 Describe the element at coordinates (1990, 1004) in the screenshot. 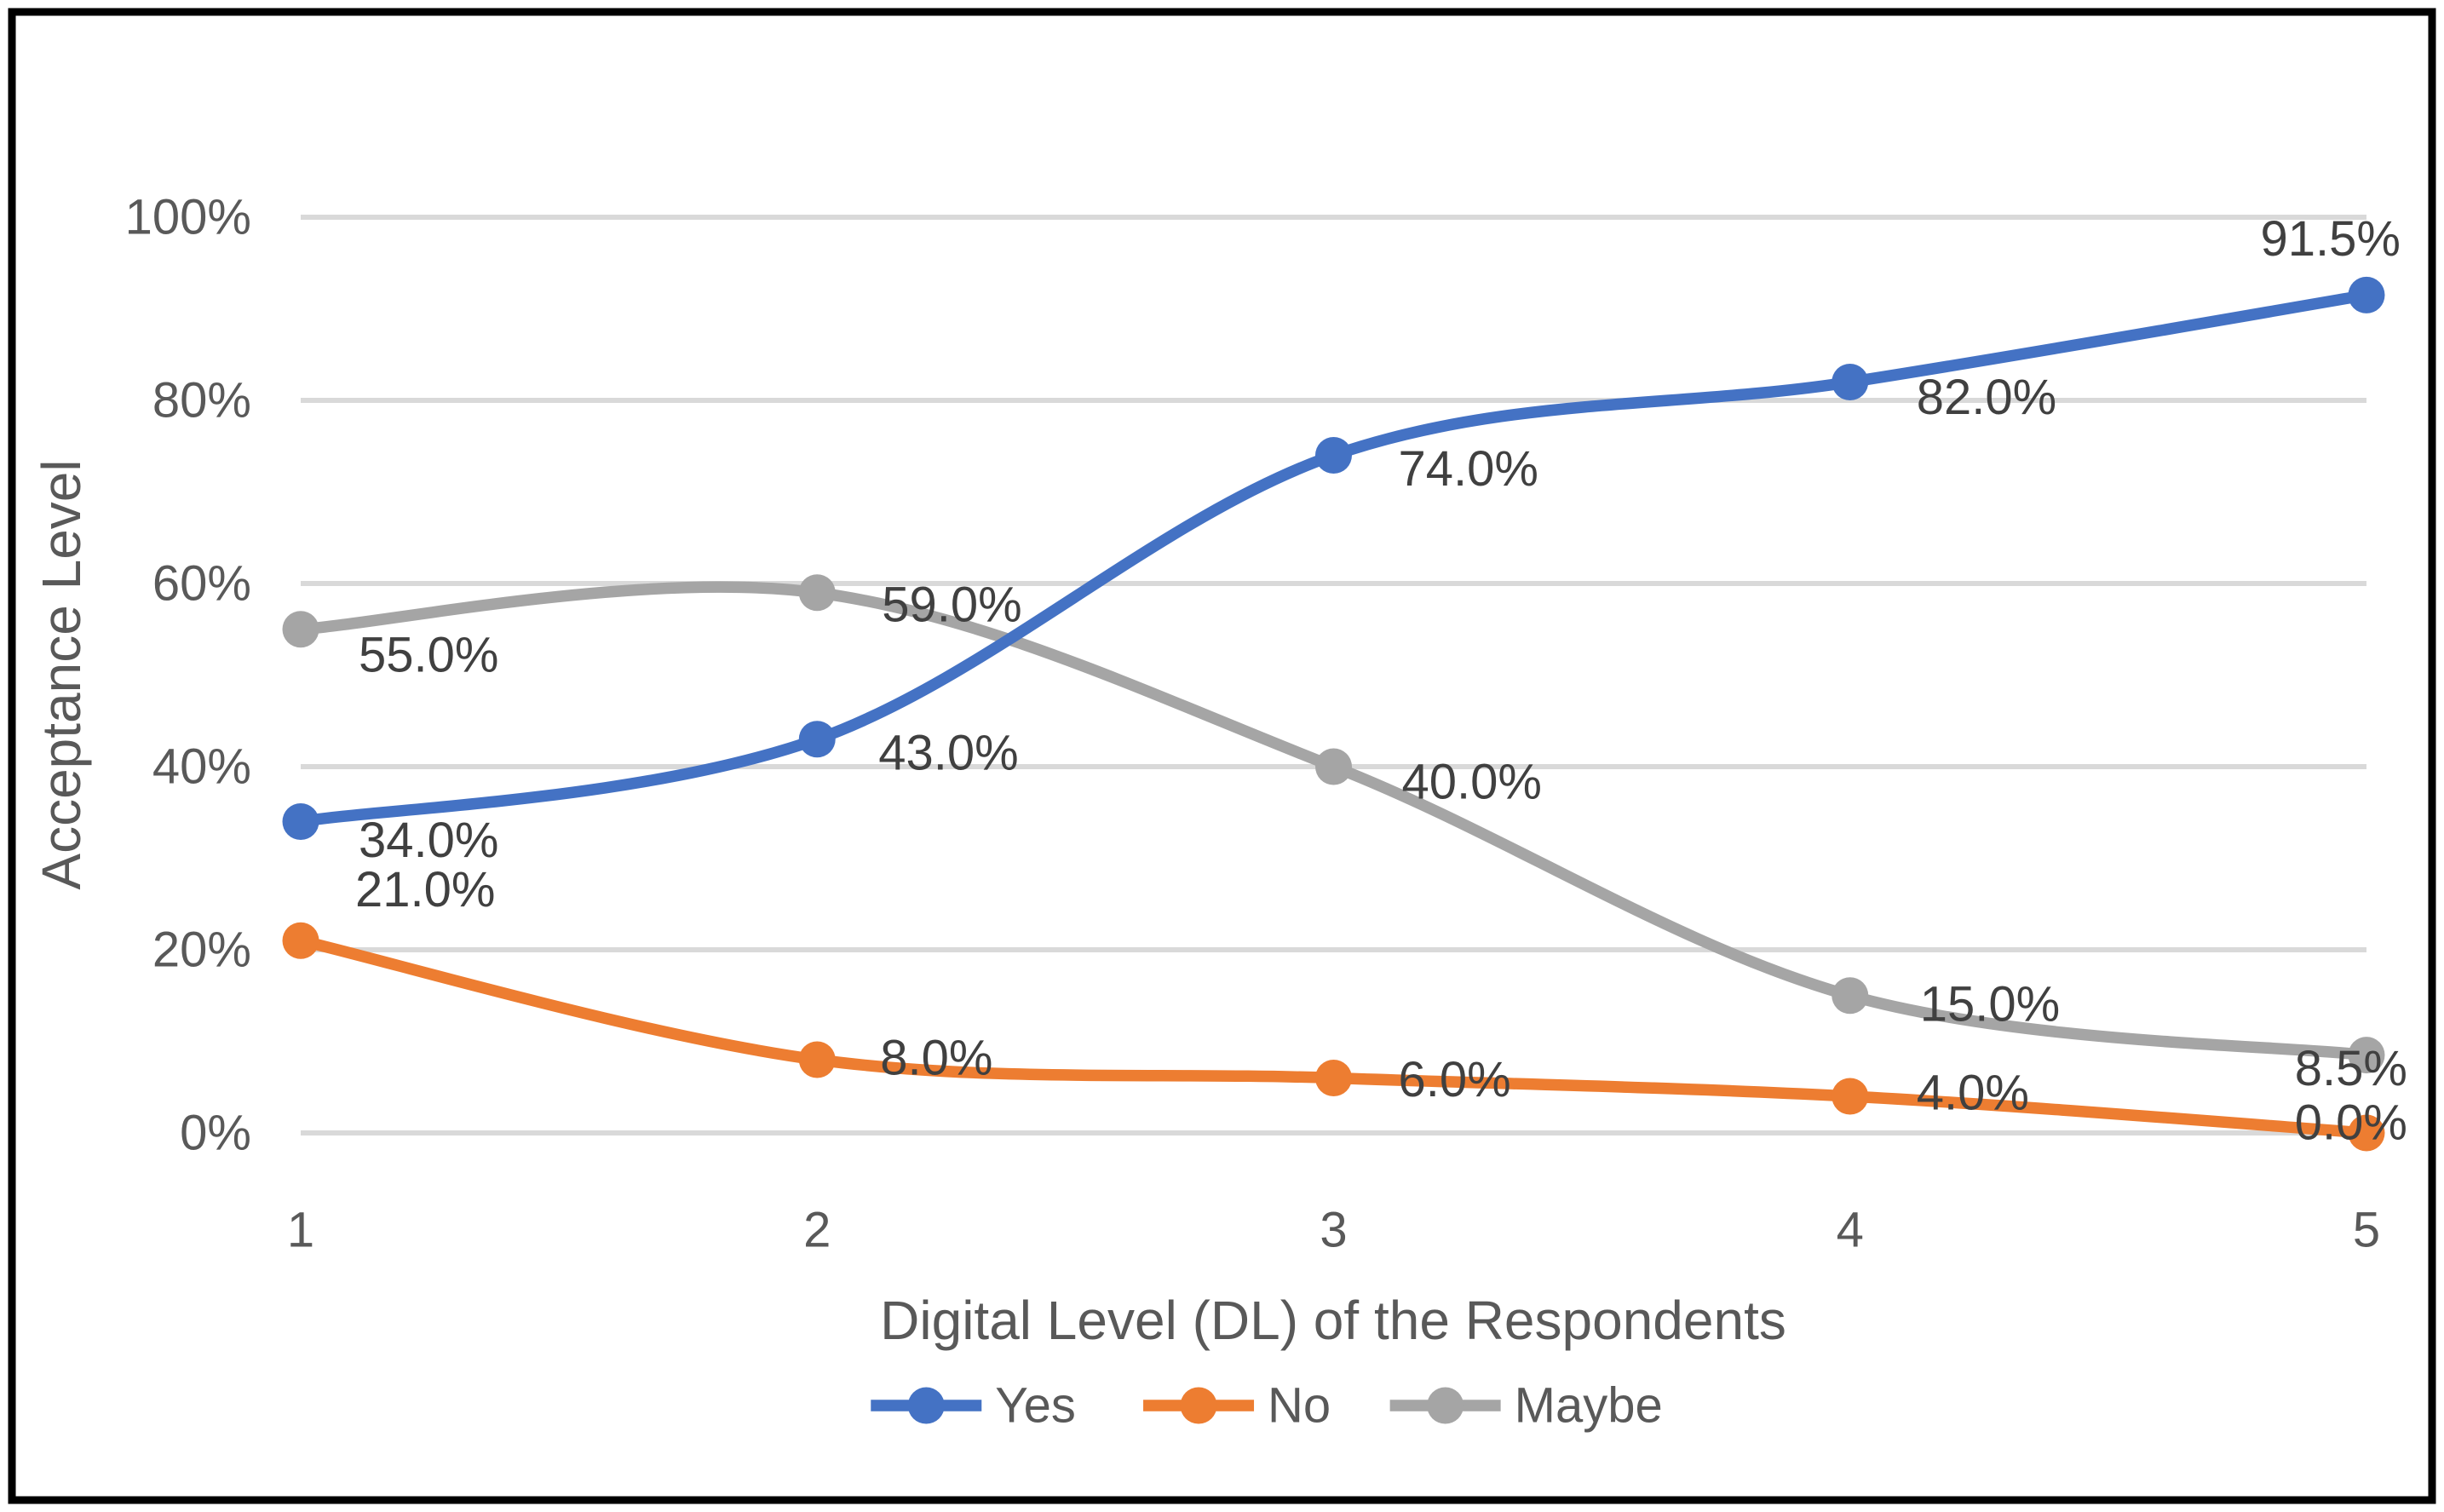

I see `data-label-maybe-4: 15.0%` at that location.